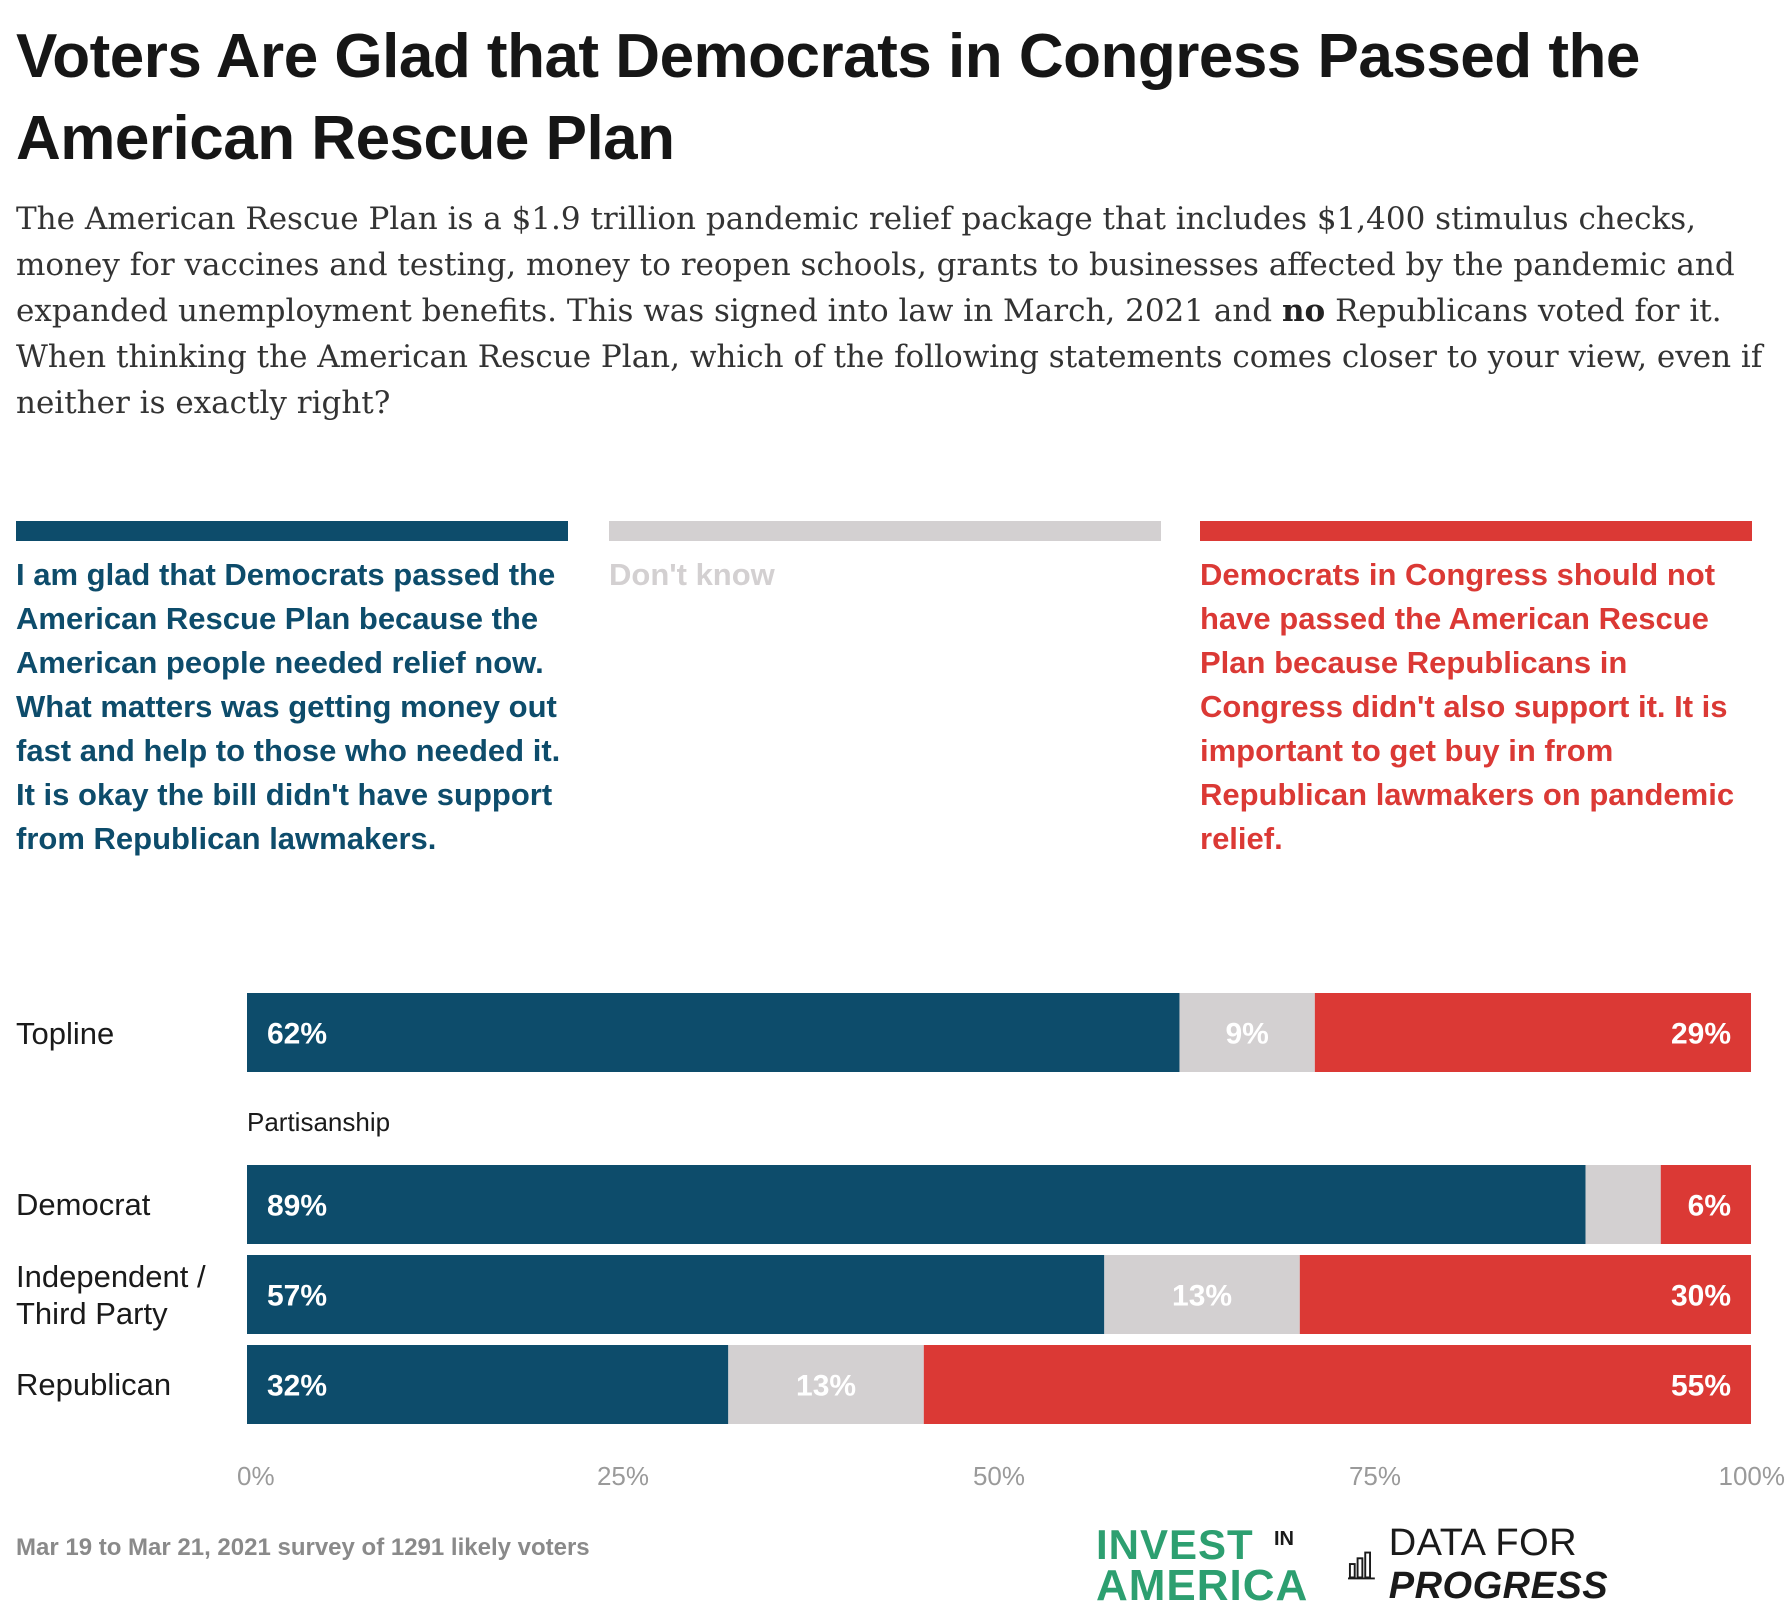 The height and width of the screenshot is (1624, 1790). Describe the element at coordinates (1304, 311) in the screenshot. I see `intro-bold-no: no` at that location.